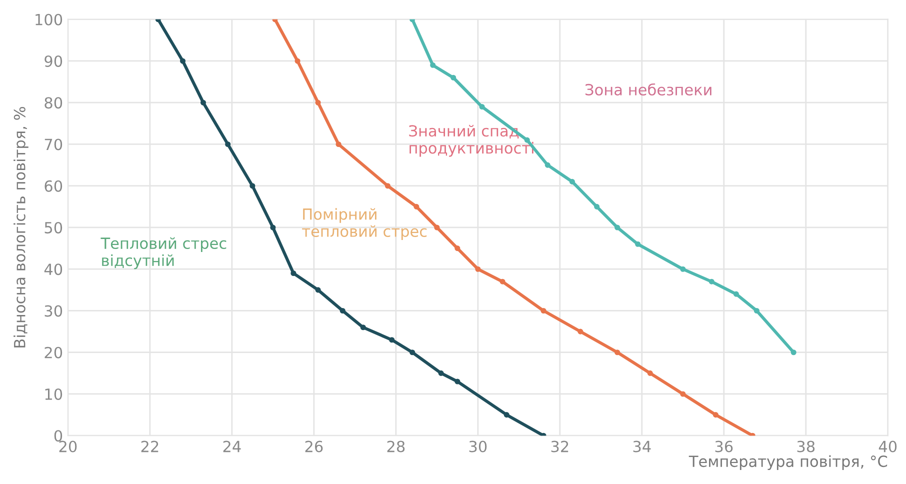  Describe the element at coordinates (149, 446) in the screenshot. I see `x-tick-label: 22` at that location.